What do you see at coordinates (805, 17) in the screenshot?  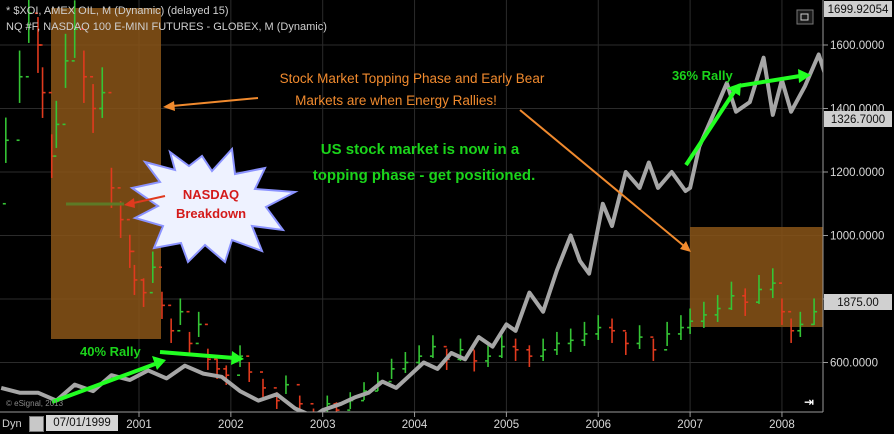 I see `restore-button` at bounding box center [805, 17].